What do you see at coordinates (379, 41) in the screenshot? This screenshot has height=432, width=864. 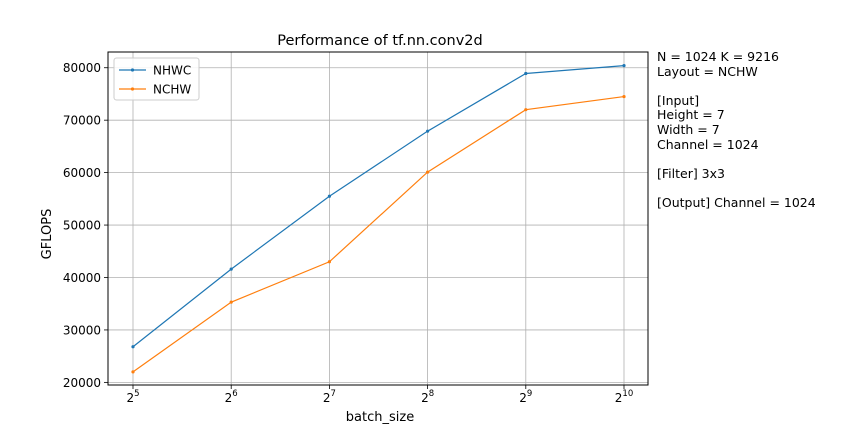 I see `chart-title: Performance of tf.nn.conv2d` at bounding box center [379, 41].